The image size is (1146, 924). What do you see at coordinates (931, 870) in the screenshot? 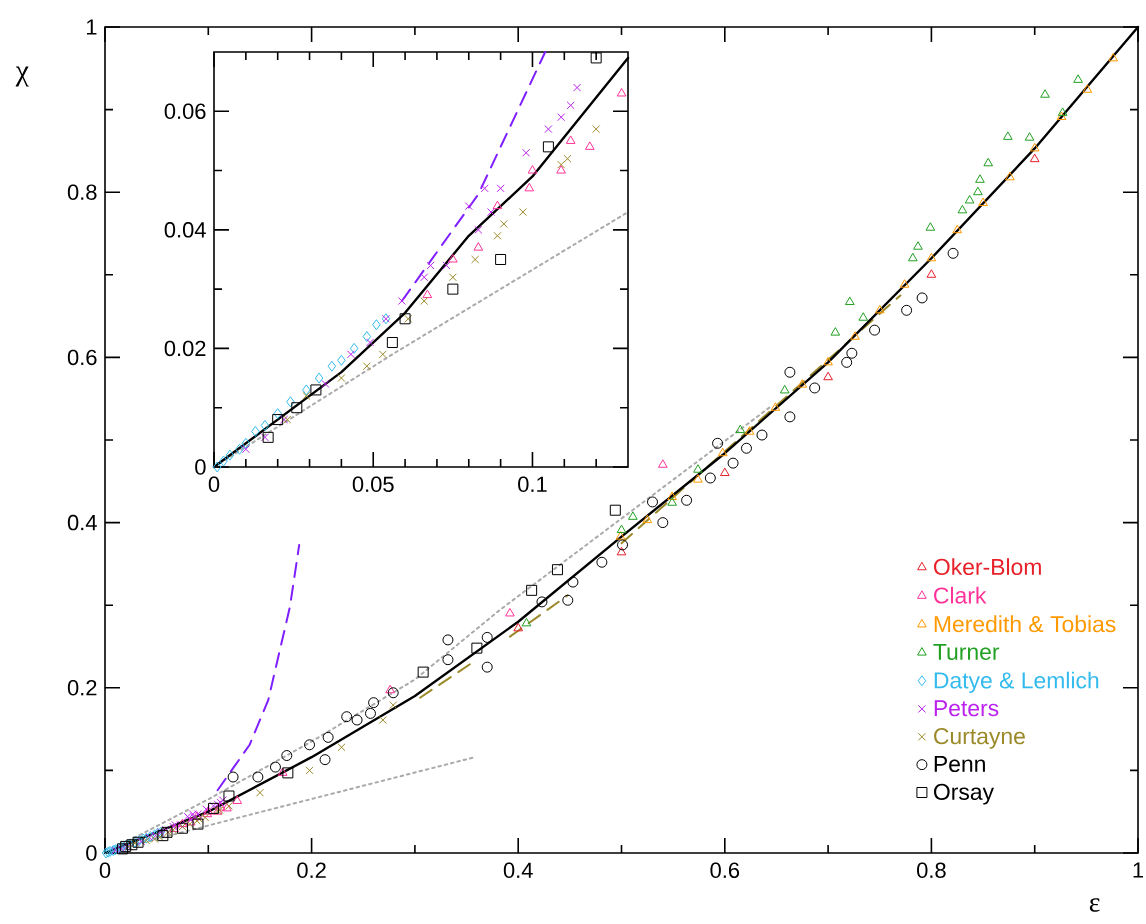
I see `x-tick-label: 0.8` at bounding box center [931, 870].